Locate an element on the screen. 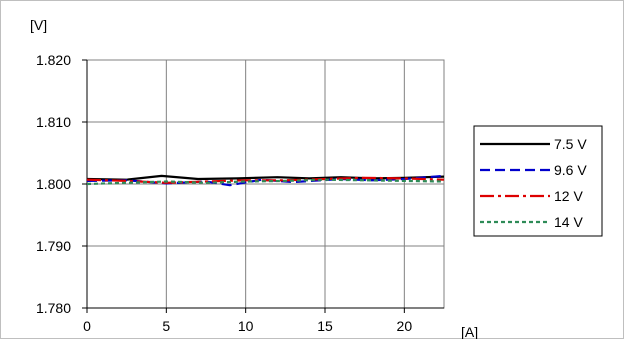 The image size is (624, 344). series-line-7-5-v is located at coordinates (265, 177).